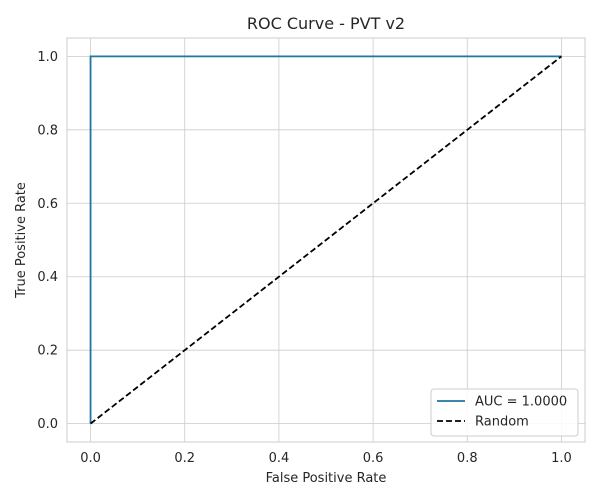 The image size is (600, 500). I want to click on y-tick-label: 0.2, so click(47, 351).